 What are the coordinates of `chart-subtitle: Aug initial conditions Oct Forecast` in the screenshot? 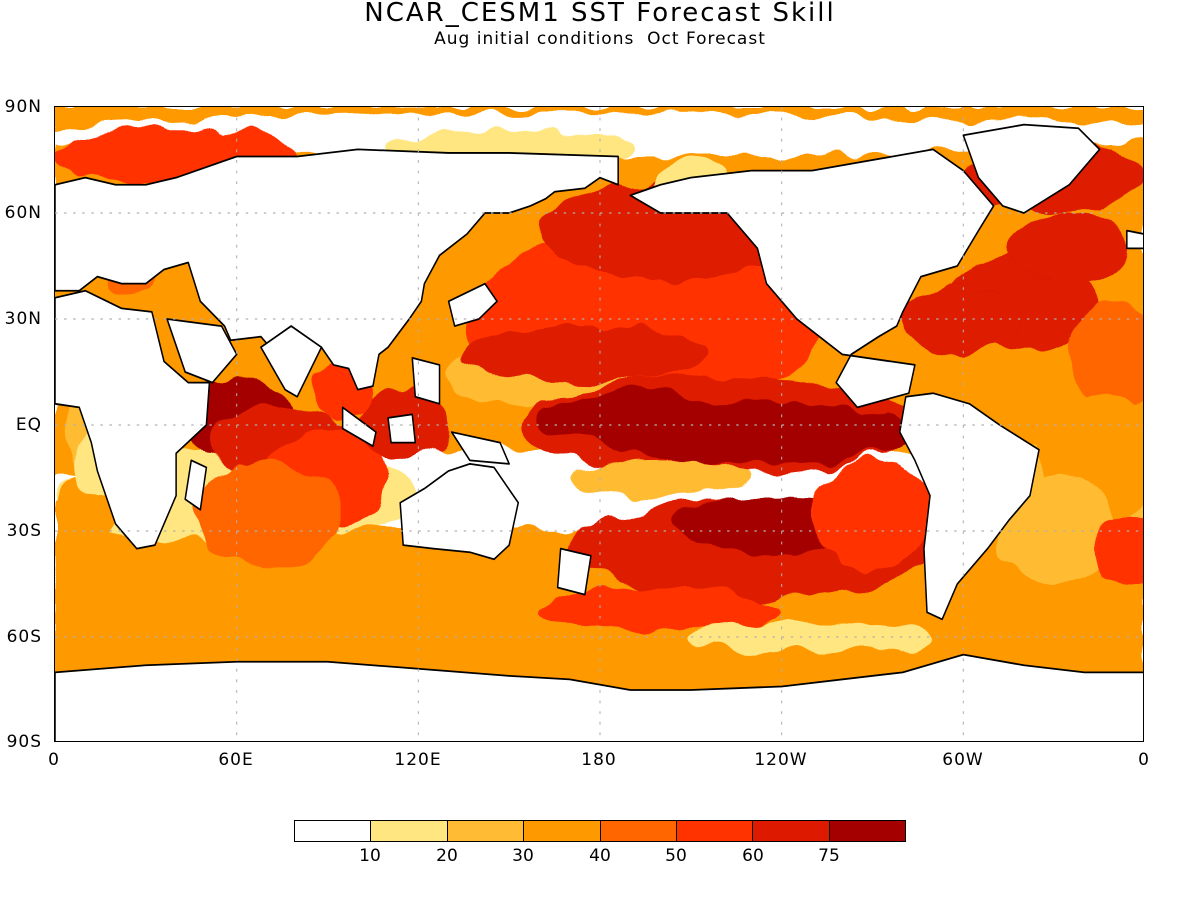 It's located at (600, 39).